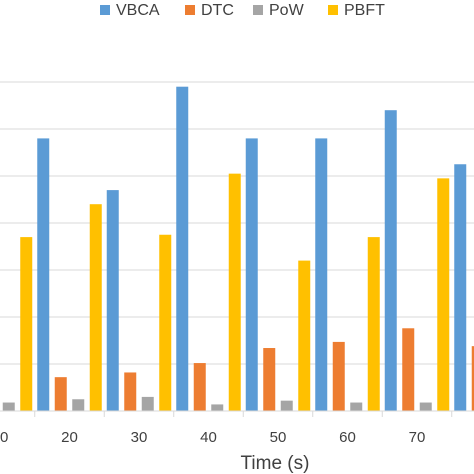 The image size is (474, 474). Describe the element at coordinates (69, 437) in the screenshot. I see `x-tick-label: 20` at that location.